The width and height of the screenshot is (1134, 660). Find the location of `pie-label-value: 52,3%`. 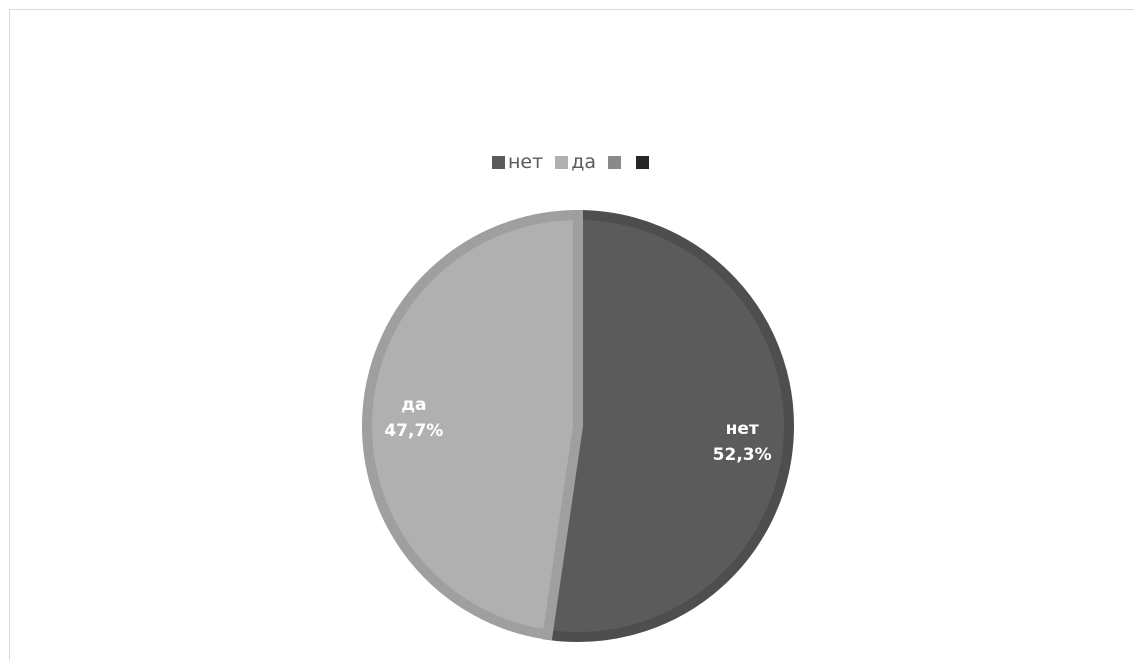

pie-label-value: 52,3% is located at coordinates (742, 455).